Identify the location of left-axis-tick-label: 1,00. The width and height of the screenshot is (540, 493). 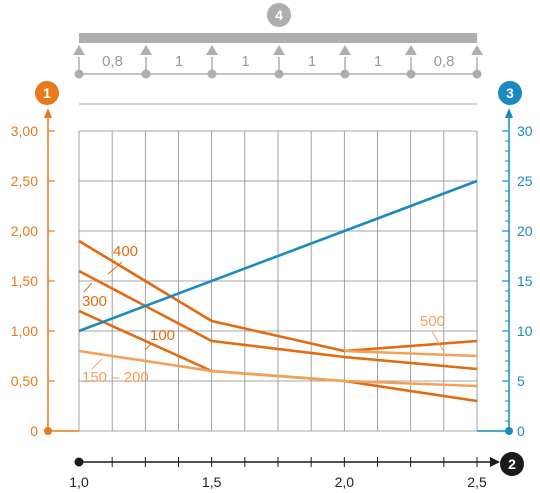
(24, 331).